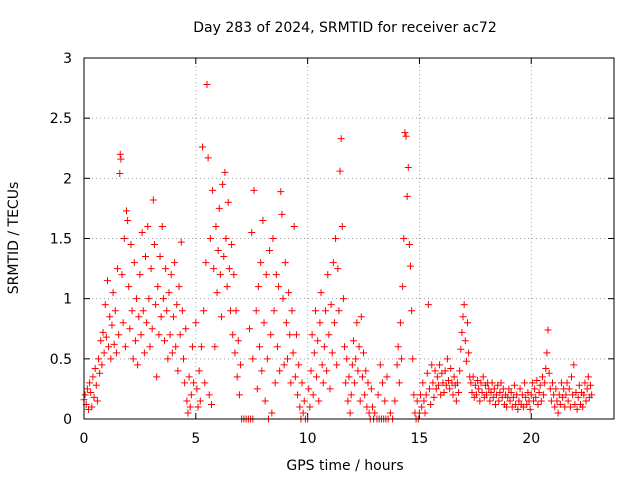 This screenshot has width=640, height=480. Describe the element at coordinates (344, 466) in the screenshot. I see `x-axis-label: GPS time / hours` at that location.